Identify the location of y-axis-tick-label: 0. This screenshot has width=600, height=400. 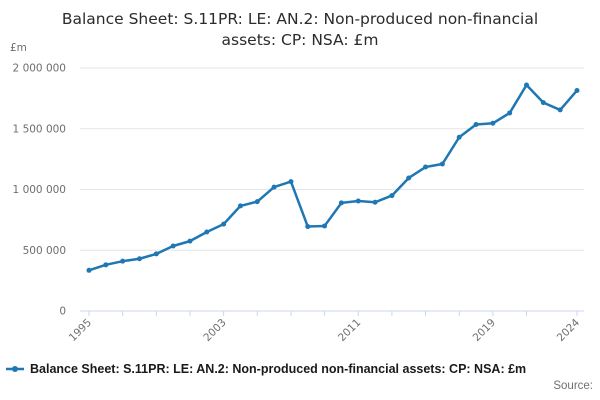
(62, 312).